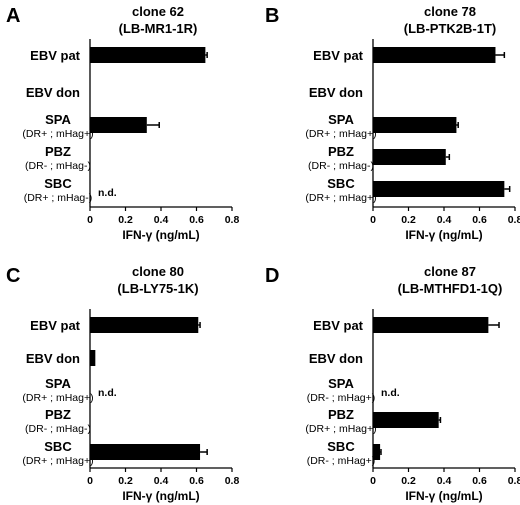 Image resolution: width=520 pixels, height=505 pixels. Describe the element at coordinates (157, 288) in the screenshot. I see `panel-subtitle: (LB-LY75-1K)` at that location.